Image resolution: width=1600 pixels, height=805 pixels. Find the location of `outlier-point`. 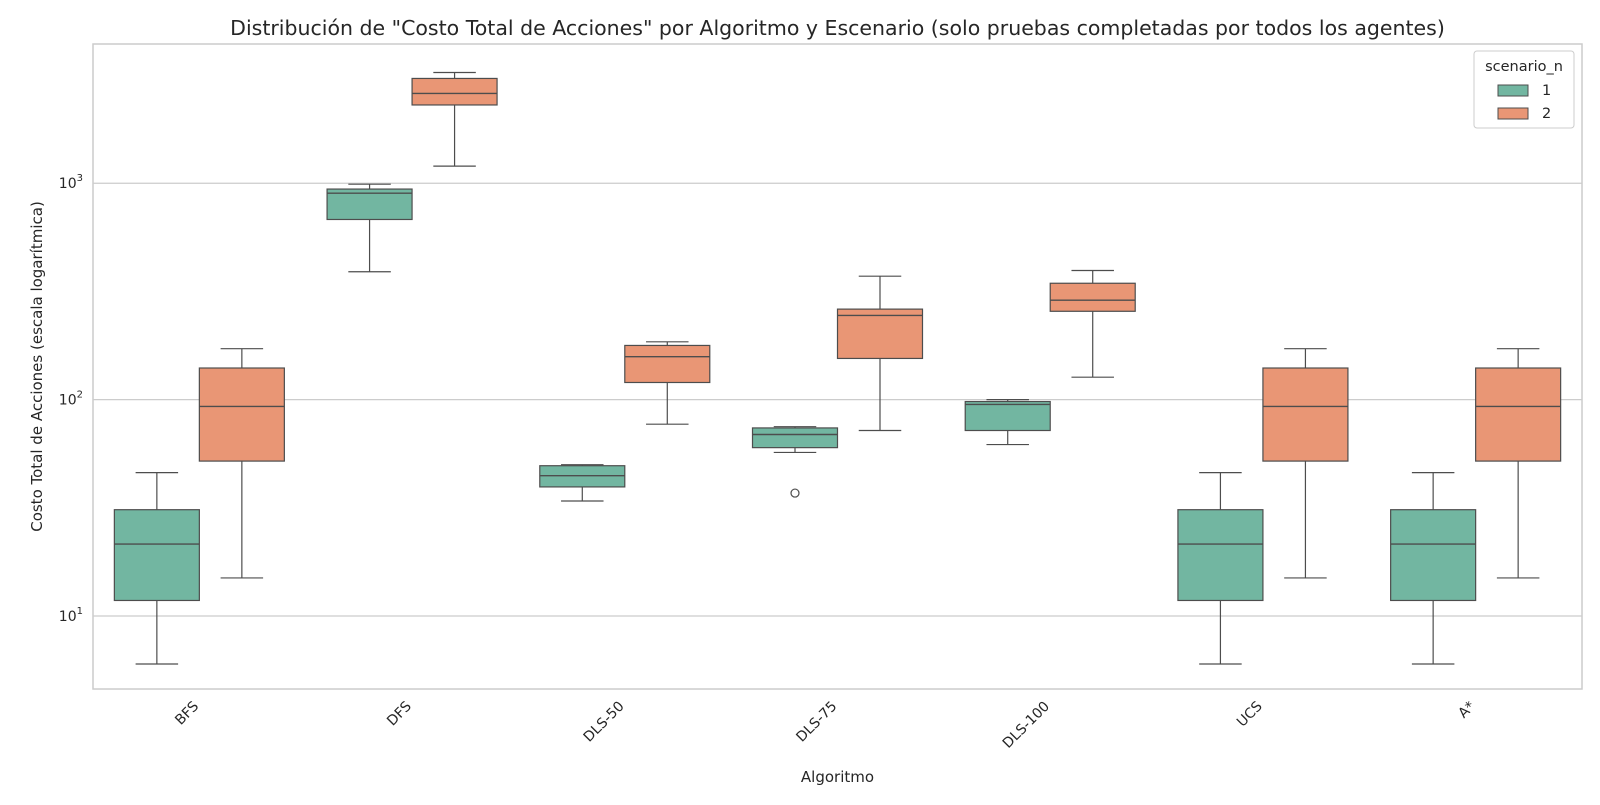

outlier-point is located at coordinates (795, 493).